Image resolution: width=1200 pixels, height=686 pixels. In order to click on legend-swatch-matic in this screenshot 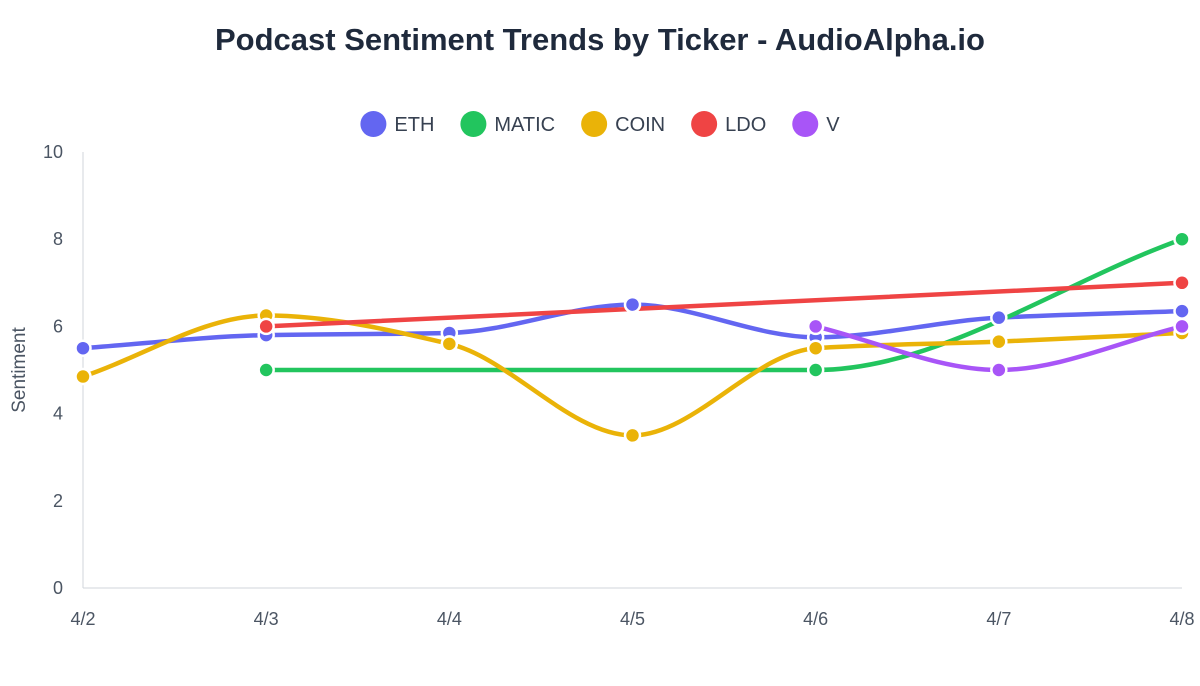, I will do `click(473, 124)`.